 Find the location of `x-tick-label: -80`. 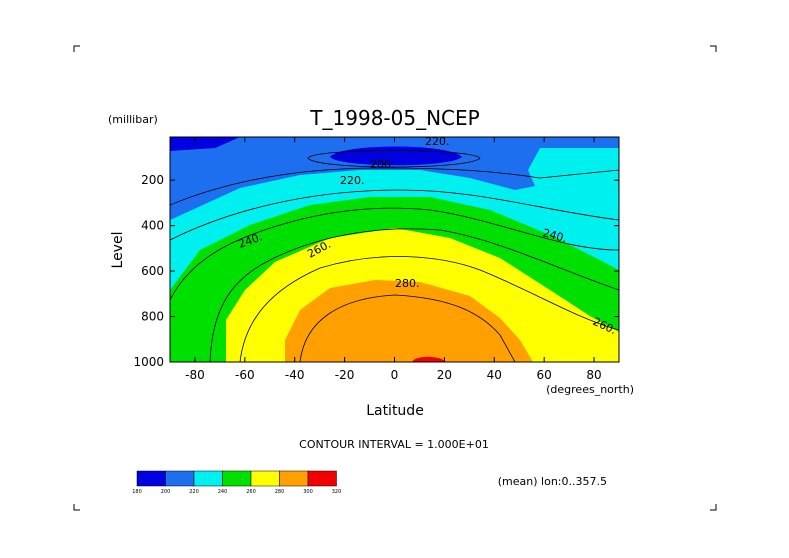

x-tick-label: -80 is located at coordinates (195, 375).